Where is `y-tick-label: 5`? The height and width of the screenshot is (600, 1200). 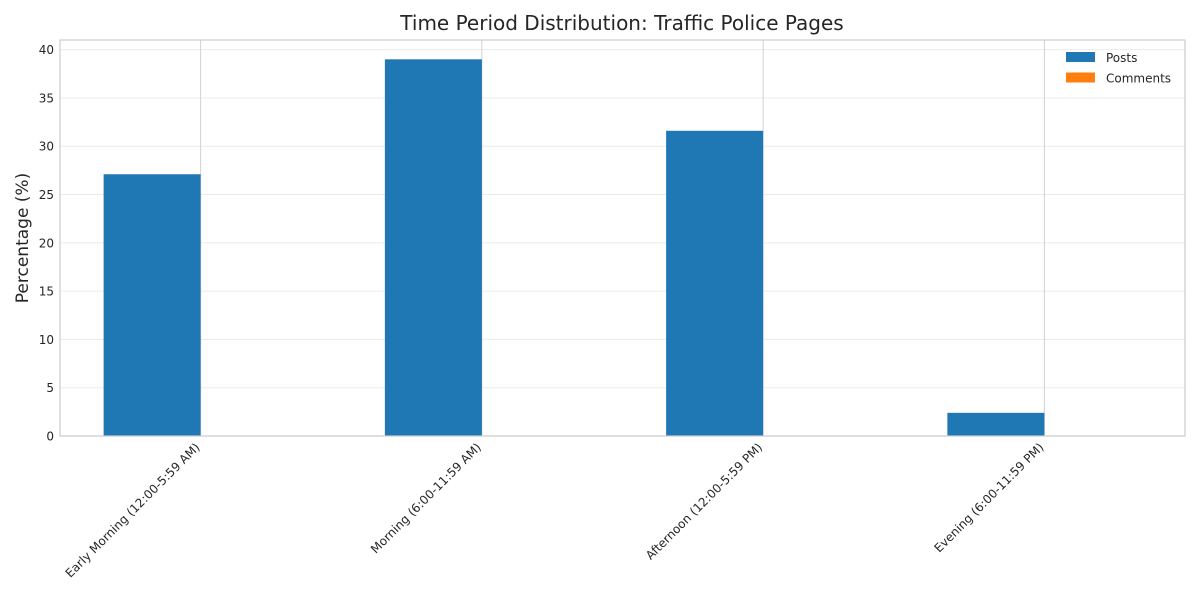
y-tick-label: 5 is located at coordinates (50, 388).